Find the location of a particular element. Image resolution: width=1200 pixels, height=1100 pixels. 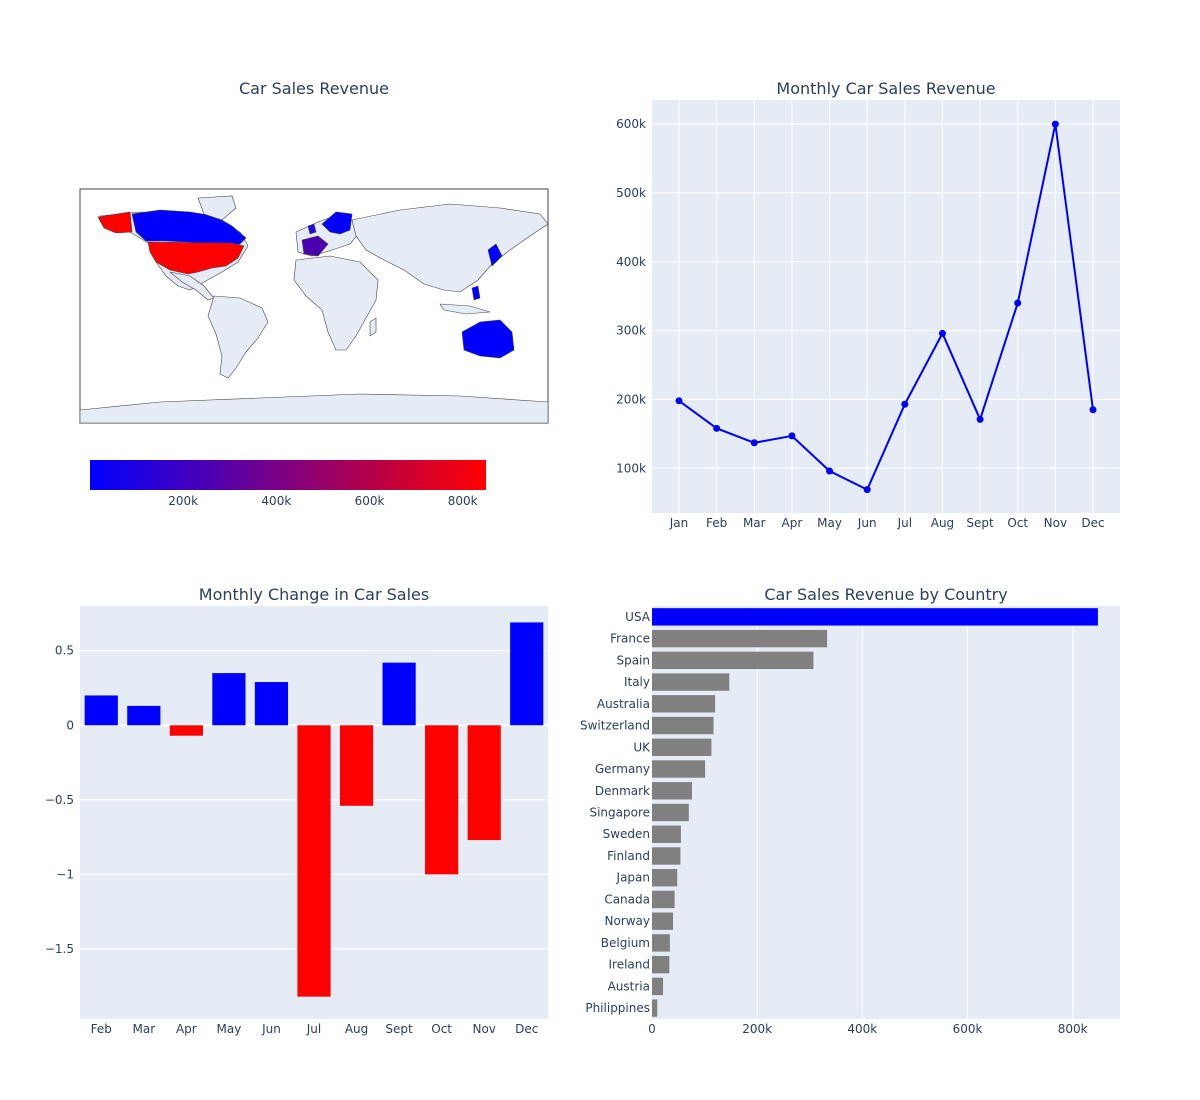

change-x-tick-label: Nov is located at coordinates (483, 1029).